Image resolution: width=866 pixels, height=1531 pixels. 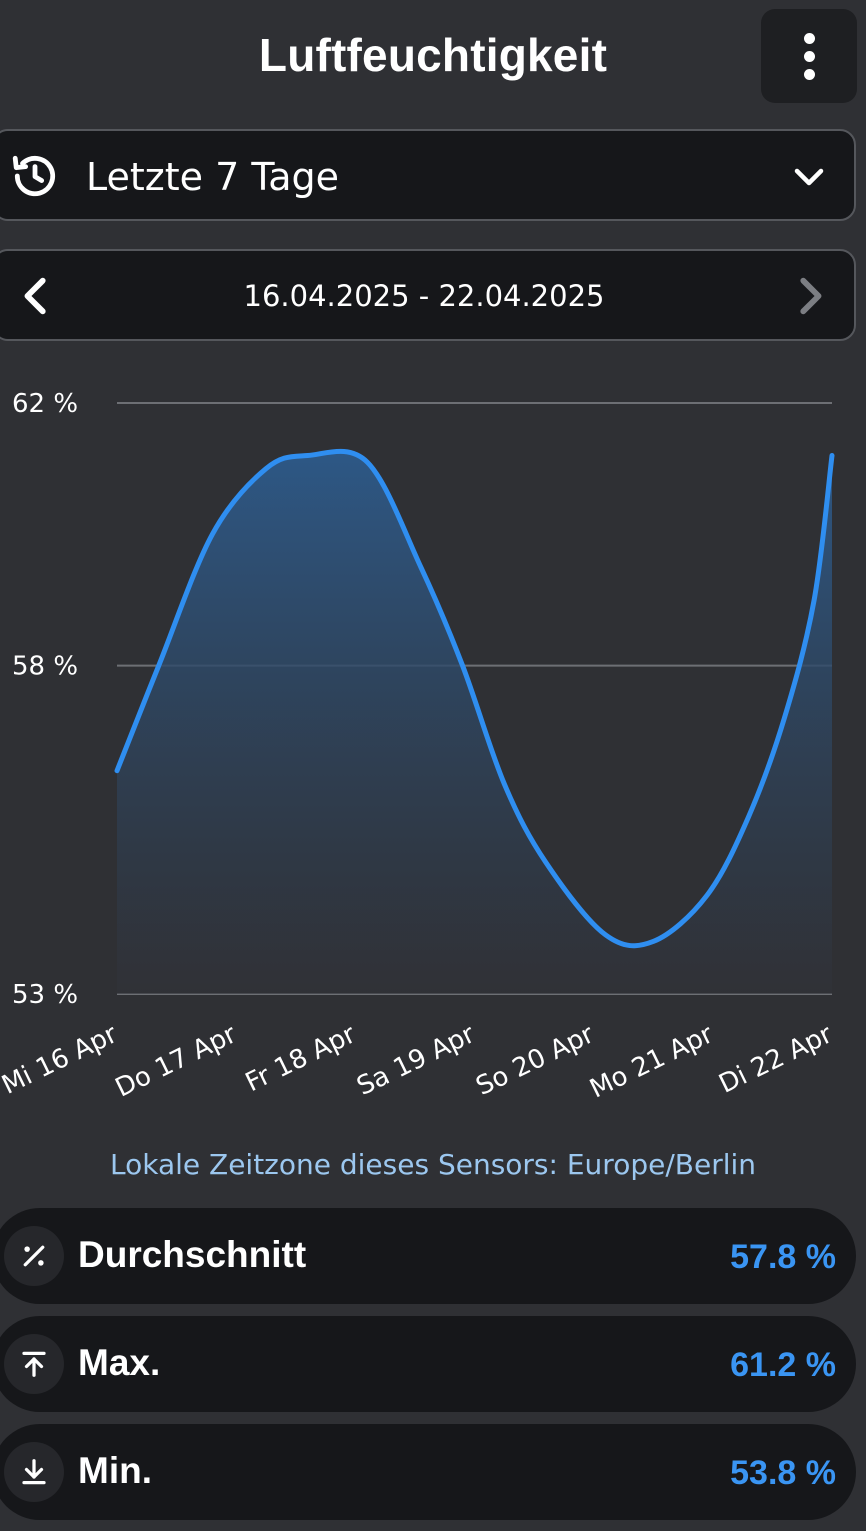 What do you see at coordinates (783, 1365) in the screenshot?
I see `stat-value: 61.2 %` at bounding box center [783, 1365].